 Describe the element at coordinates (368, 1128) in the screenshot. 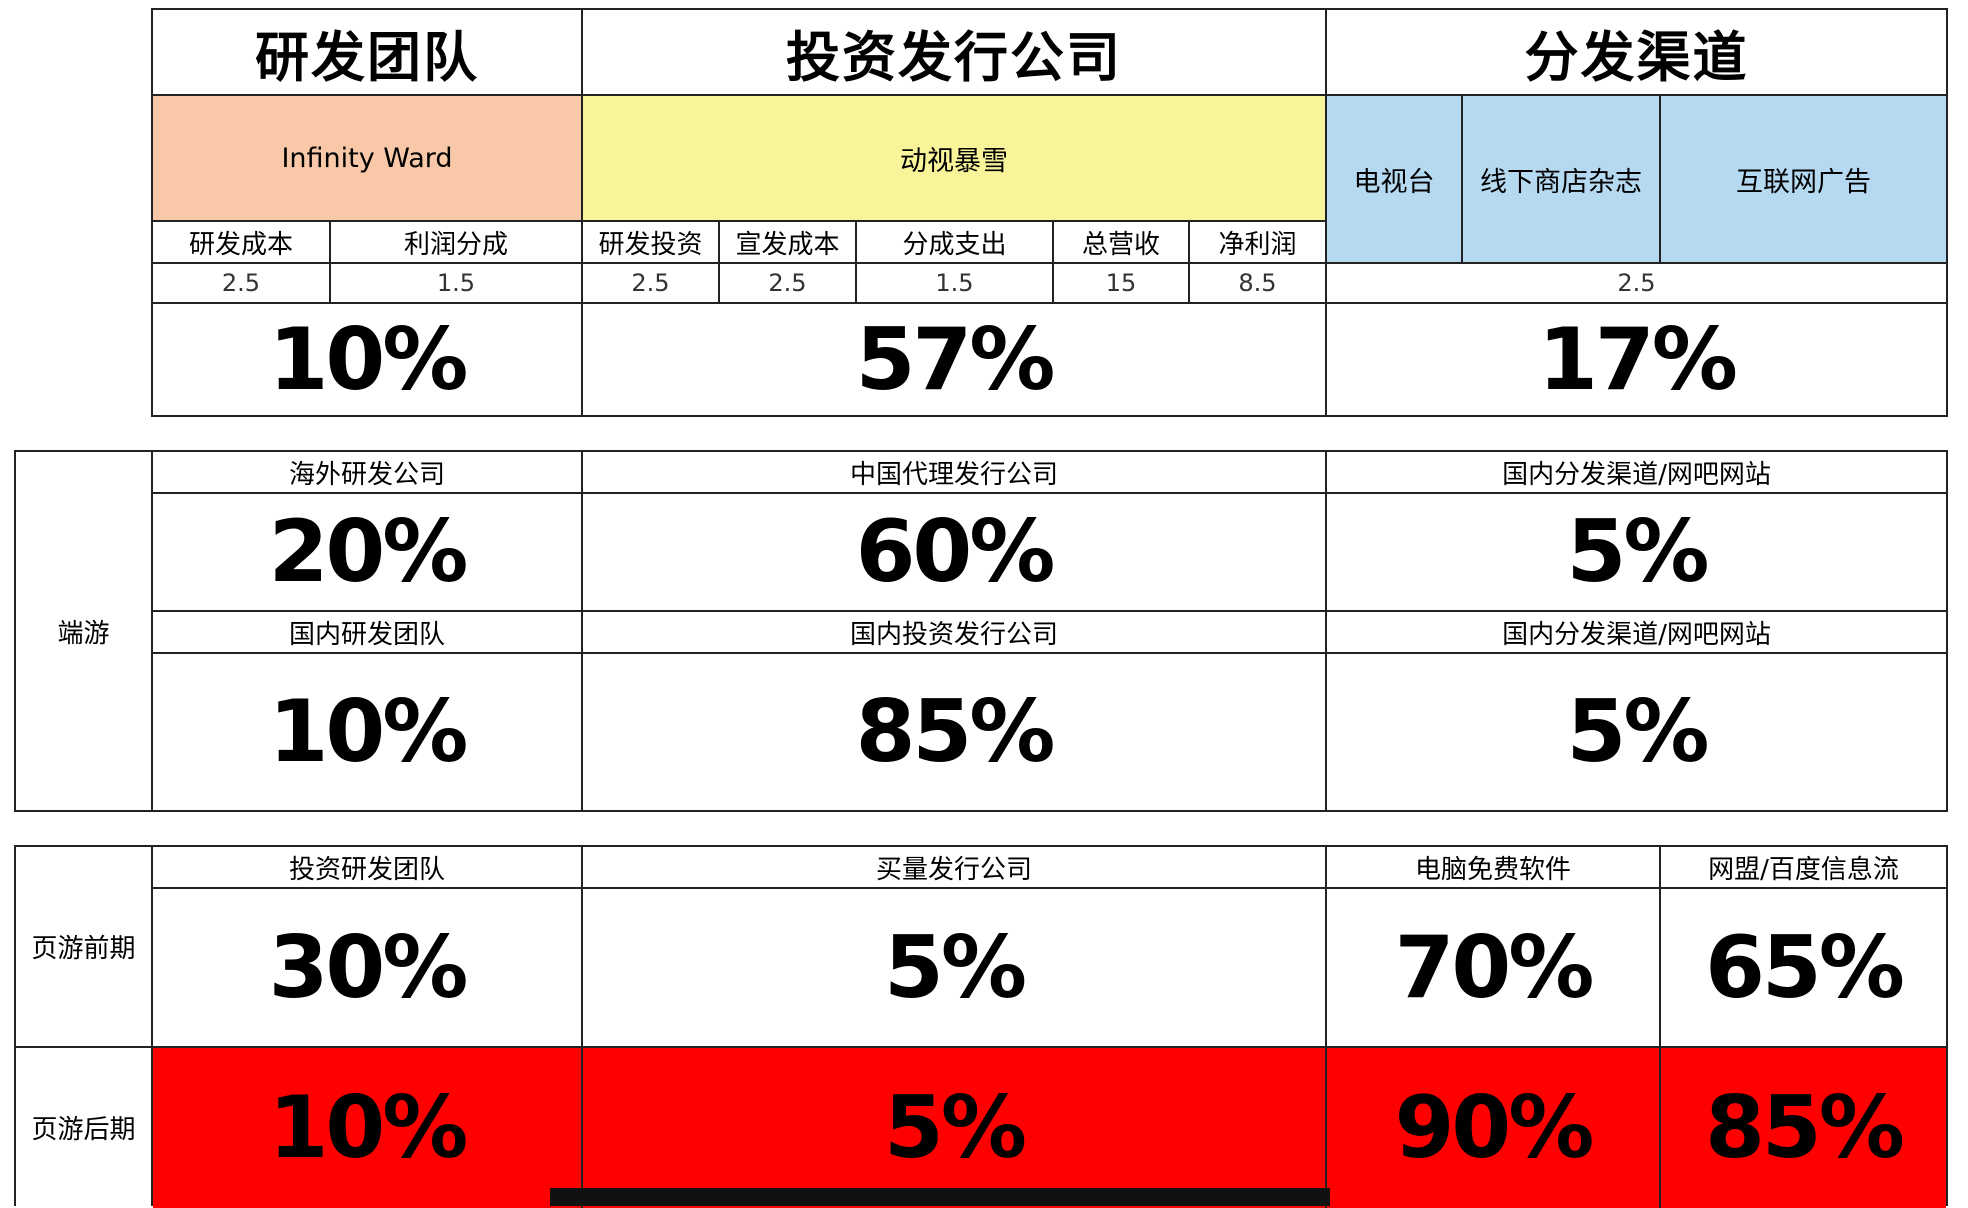

I see `late-dev-share: 10%` at that location.